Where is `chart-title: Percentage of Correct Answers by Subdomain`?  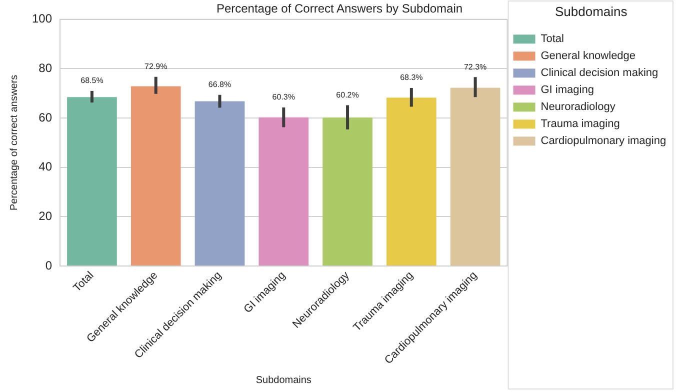
chart-title: Percentage of Correct Answers by Subdomain is located at coordinates (339, 9).